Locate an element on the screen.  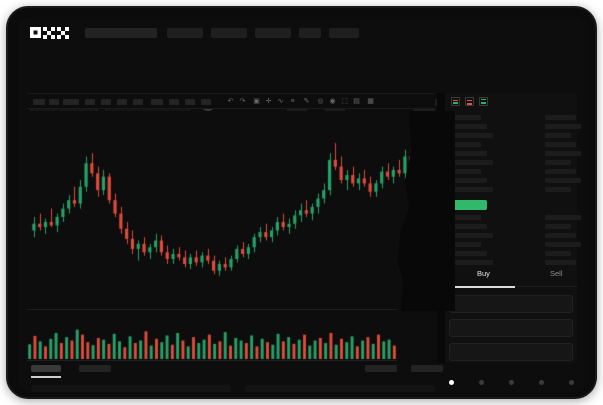
buy-sell-tabs: Buy Sell is located at coordinates (511, 276).